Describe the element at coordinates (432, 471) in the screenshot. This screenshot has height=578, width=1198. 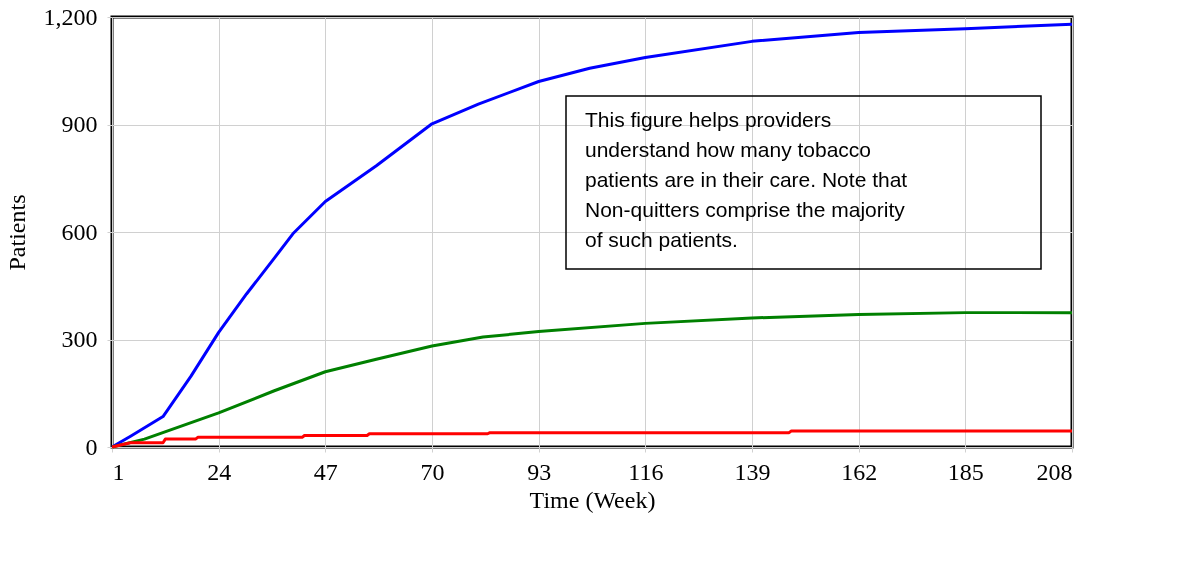
I see `x-tick-label: 70` at that location.